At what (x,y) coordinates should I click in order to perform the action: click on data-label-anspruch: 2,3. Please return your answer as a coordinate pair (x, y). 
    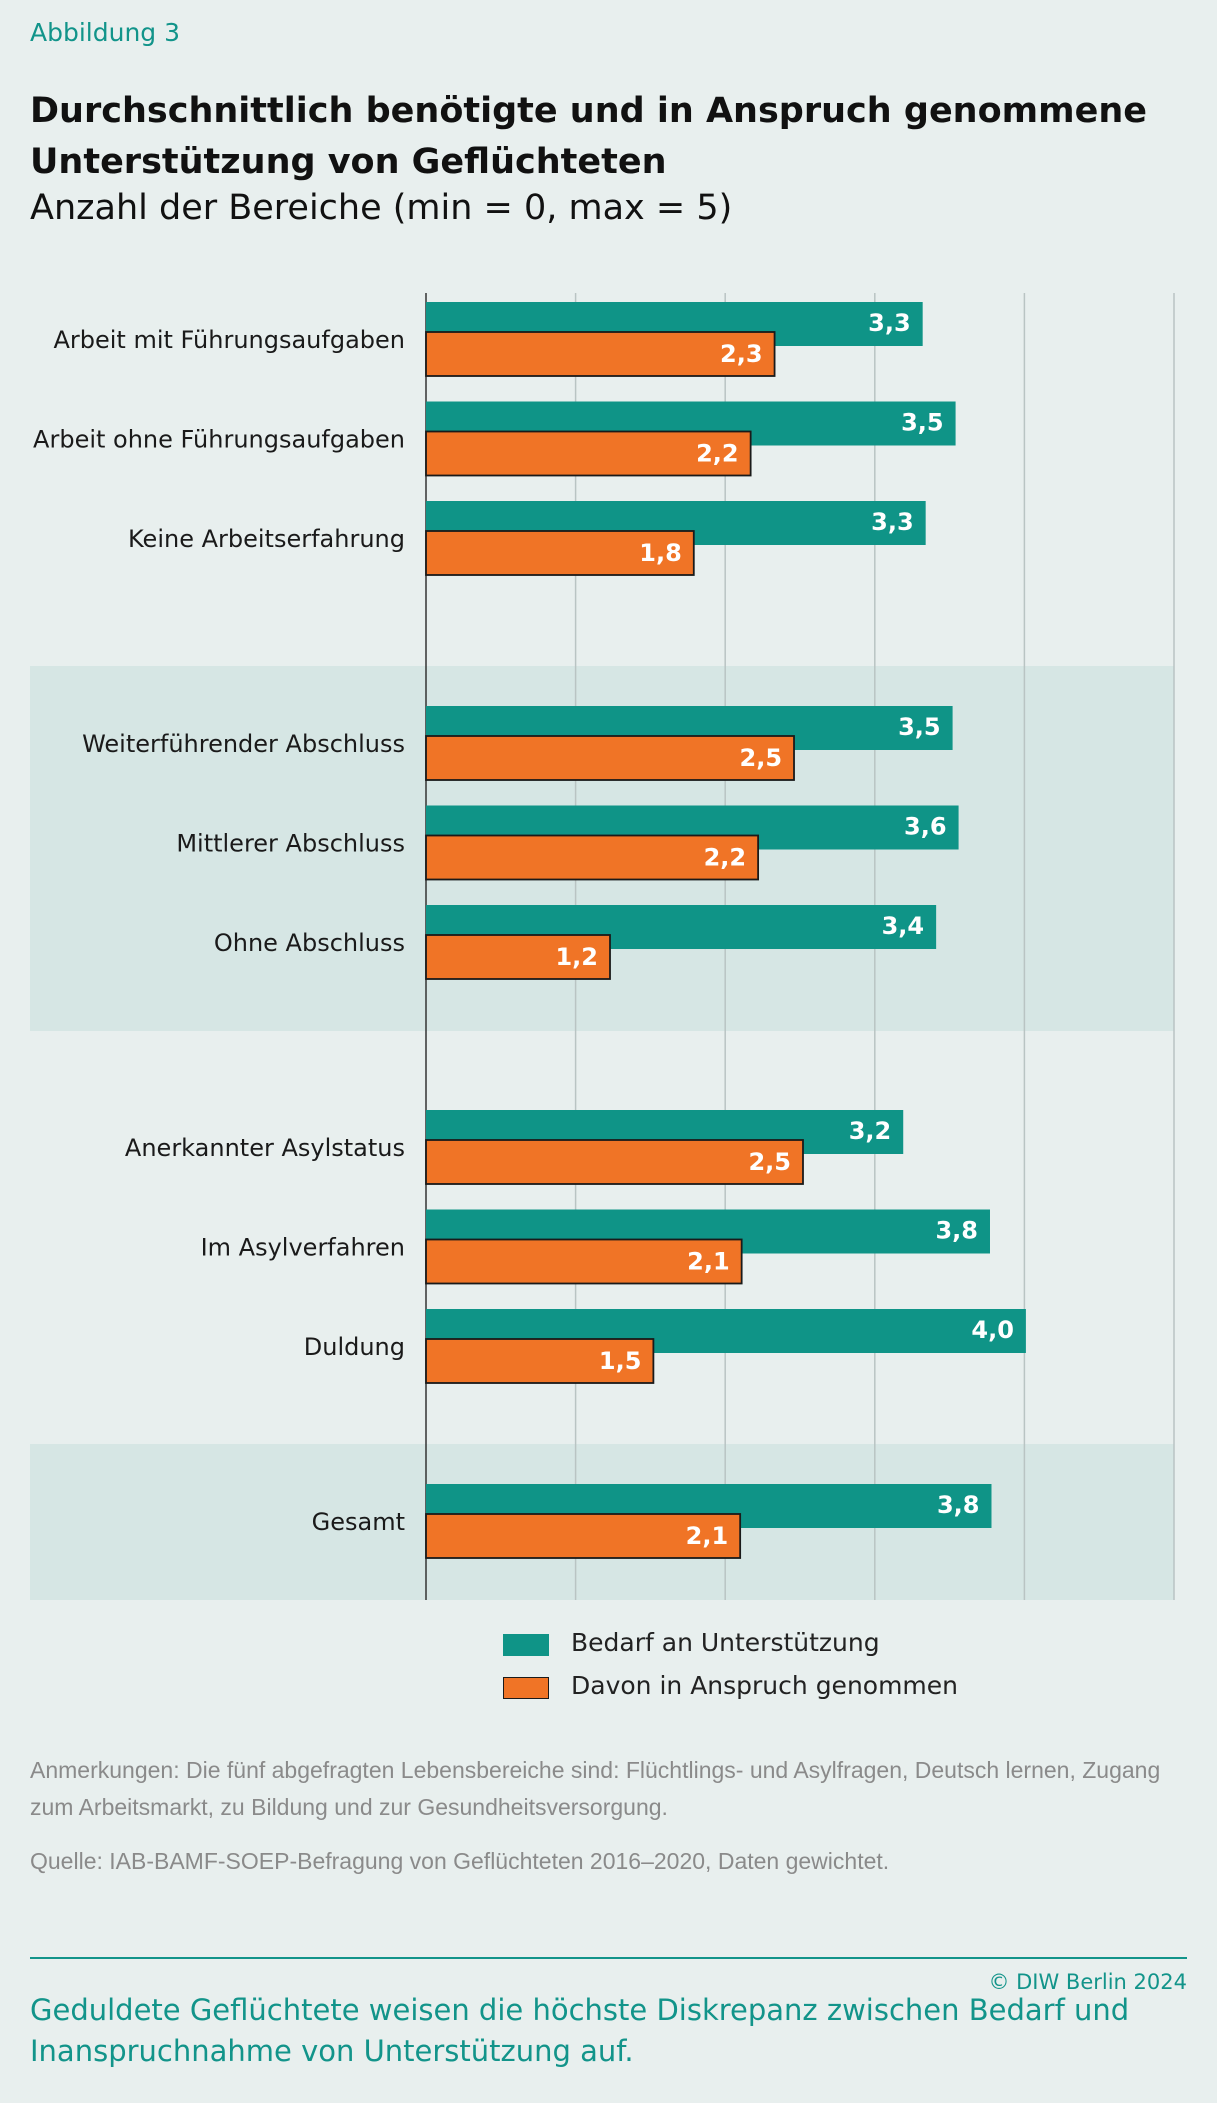
    Looking at the image, I should click on (741, 354).